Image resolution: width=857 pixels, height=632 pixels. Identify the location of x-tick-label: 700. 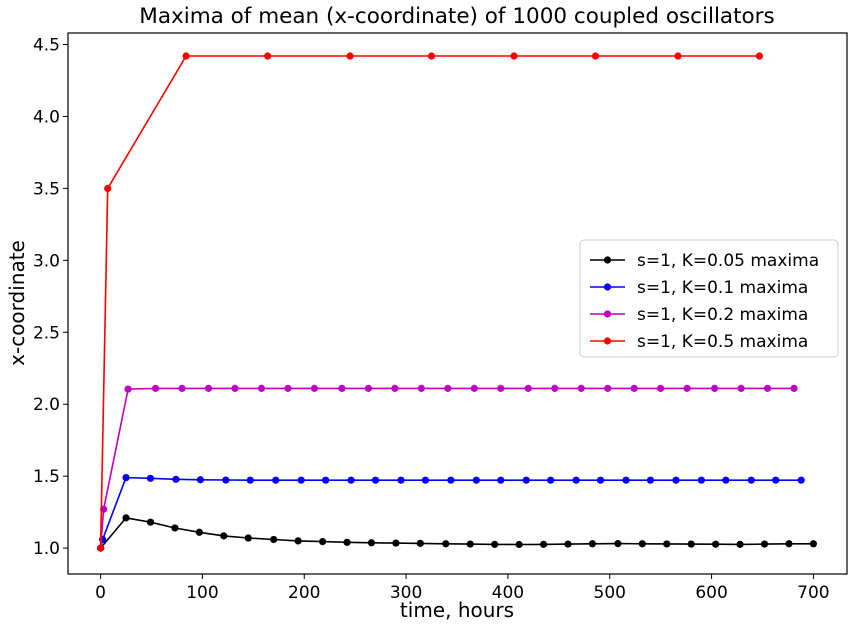
(813, 593).